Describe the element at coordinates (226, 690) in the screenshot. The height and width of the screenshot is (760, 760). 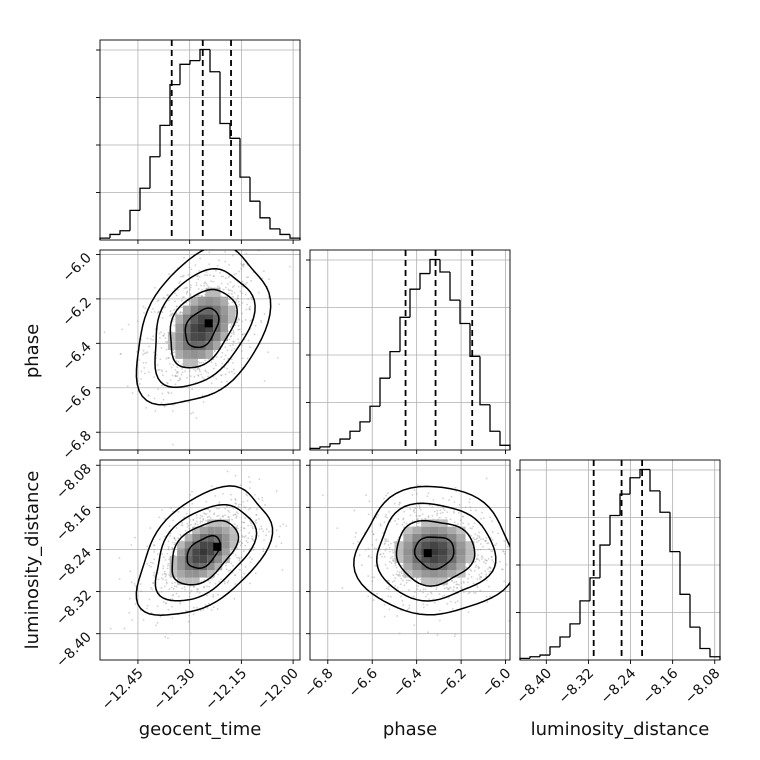
I see `x-tick-label: −12.15` at that location.